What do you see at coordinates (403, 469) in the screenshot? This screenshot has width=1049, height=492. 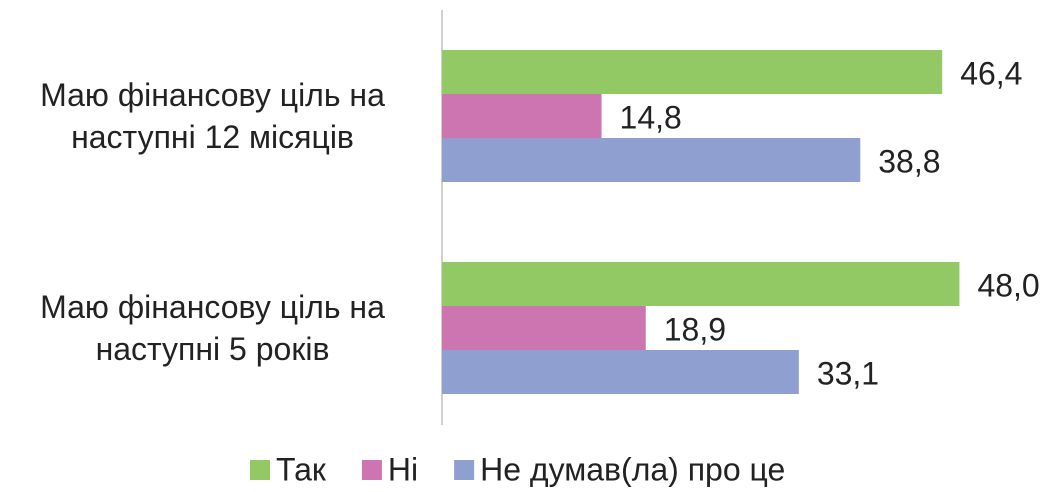 I see `legend-label: Ні` at bounding box center [403, 469].